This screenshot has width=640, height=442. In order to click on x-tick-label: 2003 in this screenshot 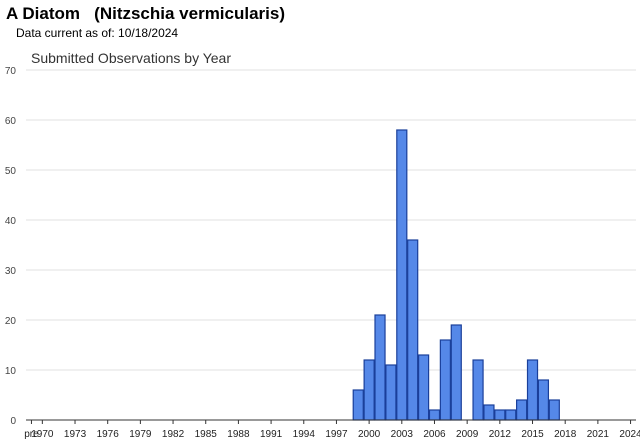, I will do `click(402, 434)`.